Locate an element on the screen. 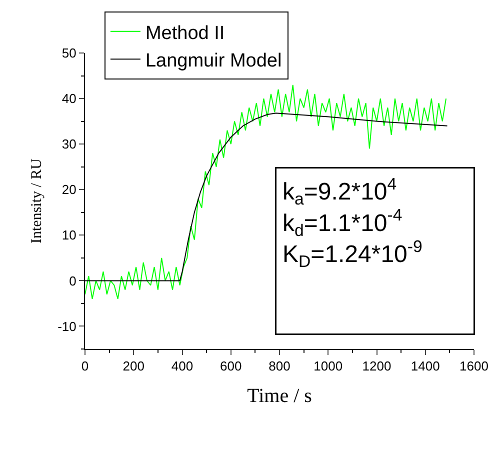 The image size is (494, 449). y-tick-label: 0 is located at coordinates (72, 280).